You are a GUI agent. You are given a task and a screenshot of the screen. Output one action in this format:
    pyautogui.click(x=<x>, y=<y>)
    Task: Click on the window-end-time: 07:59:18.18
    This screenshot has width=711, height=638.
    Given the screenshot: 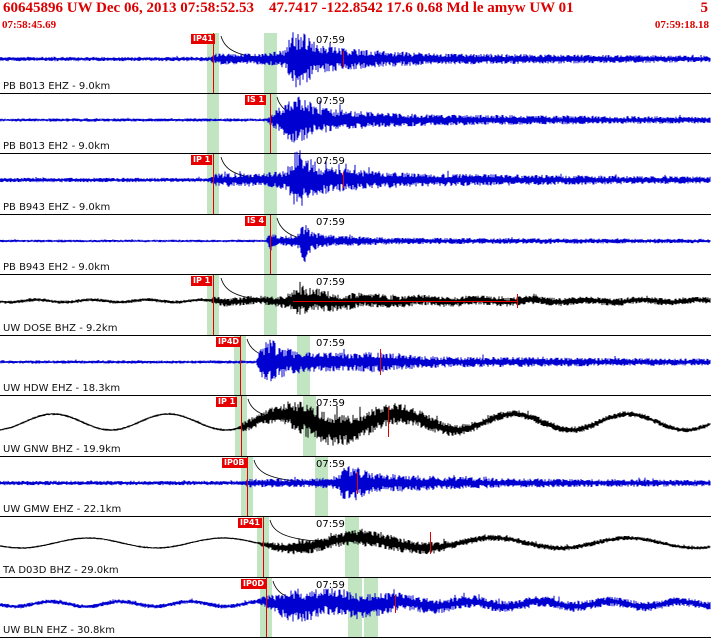 What is the action you would take?
    pyautogui.click(x=681, y=25)
    